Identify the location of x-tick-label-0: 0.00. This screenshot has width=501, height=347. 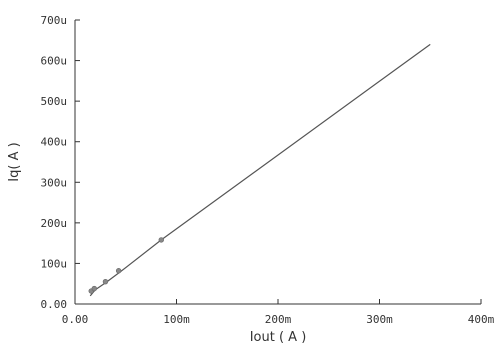
(75, 319).